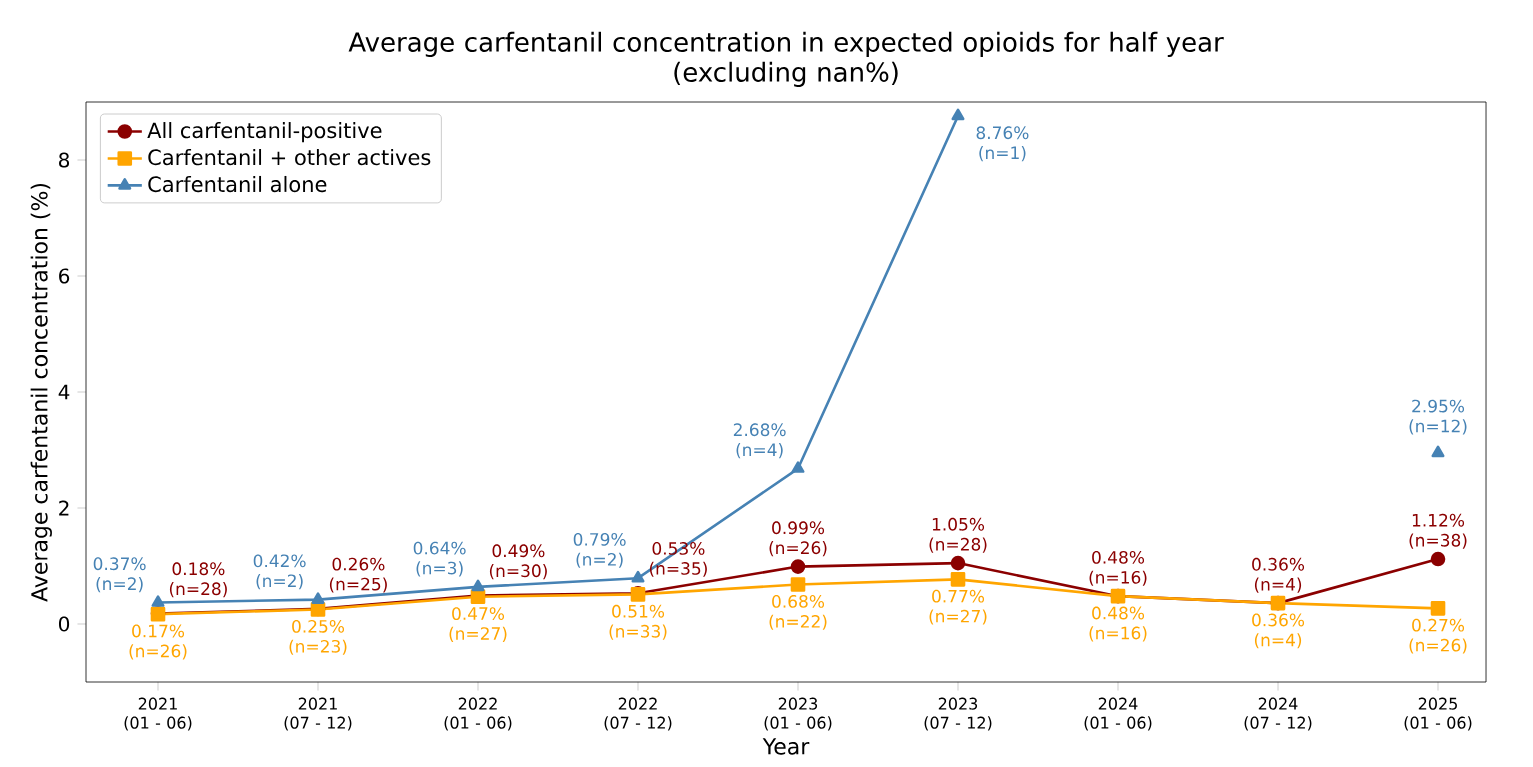  I want to click on y-tick-label: 4, so click(64, 392).